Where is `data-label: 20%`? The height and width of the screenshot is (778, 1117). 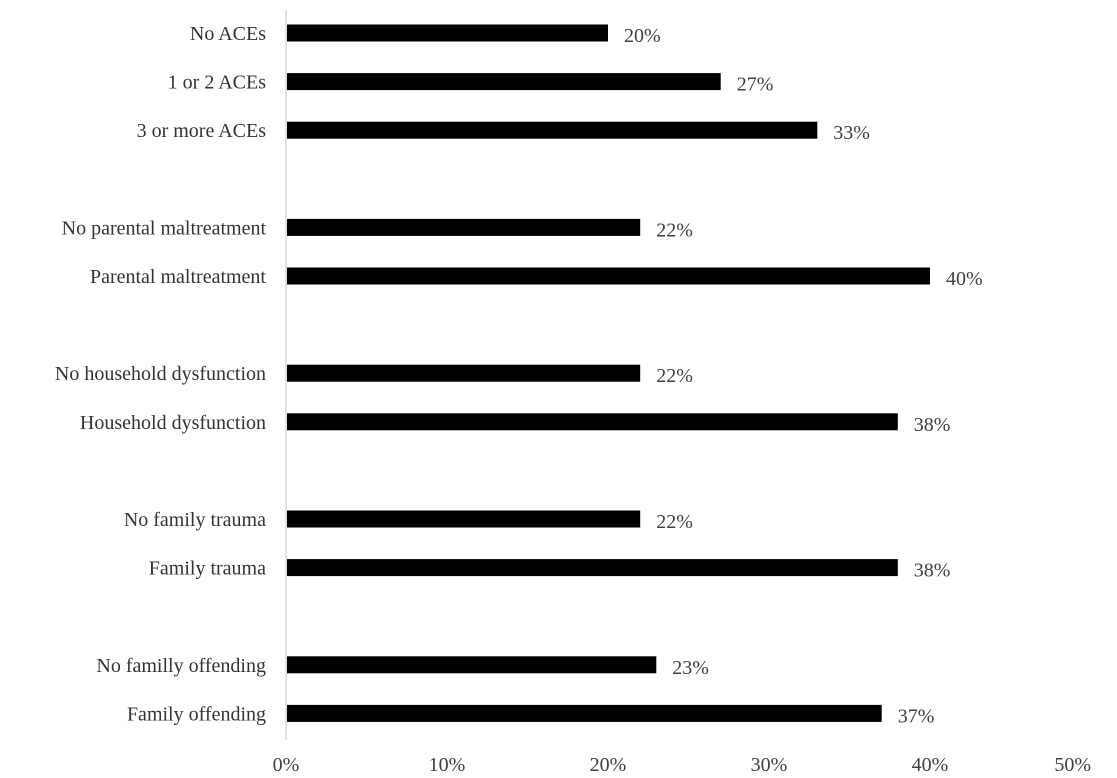
data-label: 20% is located at coordinates (642, 36).